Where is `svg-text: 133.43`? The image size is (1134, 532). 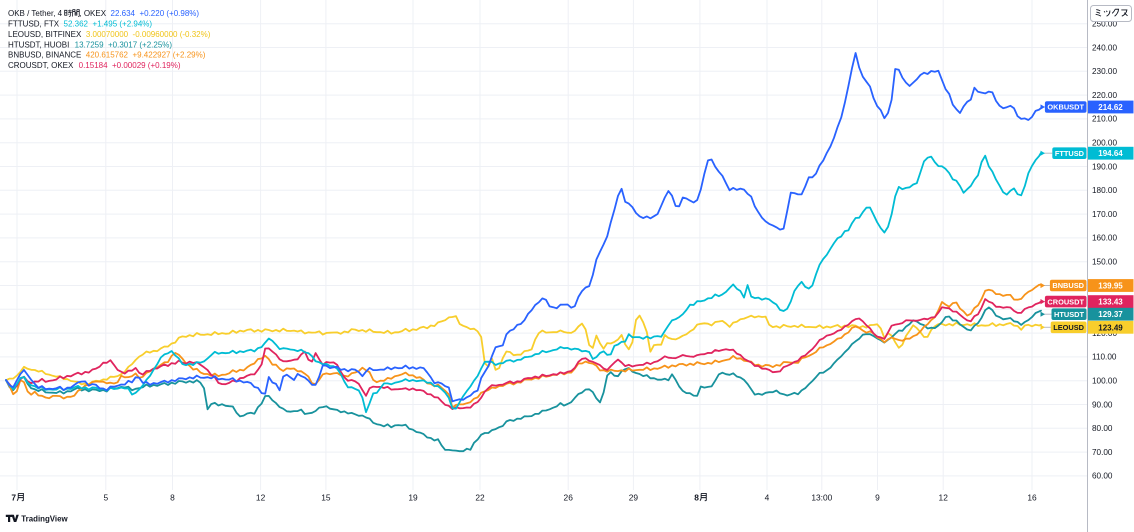 svg-text: 133.43 is located at coordinates (1110, 302).